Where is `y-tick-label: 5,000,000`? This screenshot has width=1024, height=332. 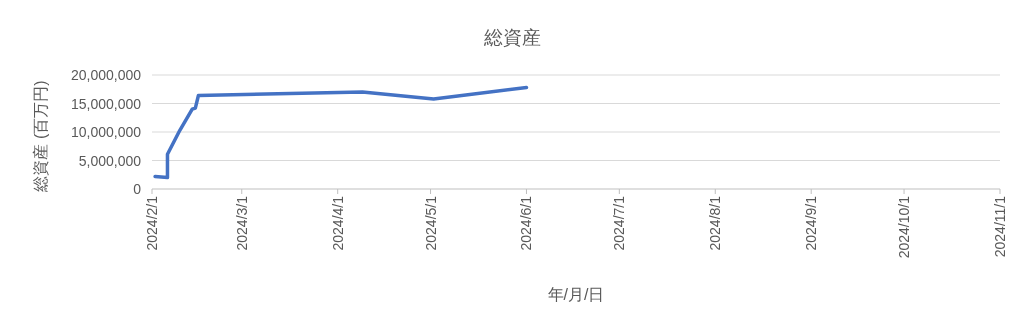 y-tick-label: 5,000,000 is located at coordinates (110, 160).